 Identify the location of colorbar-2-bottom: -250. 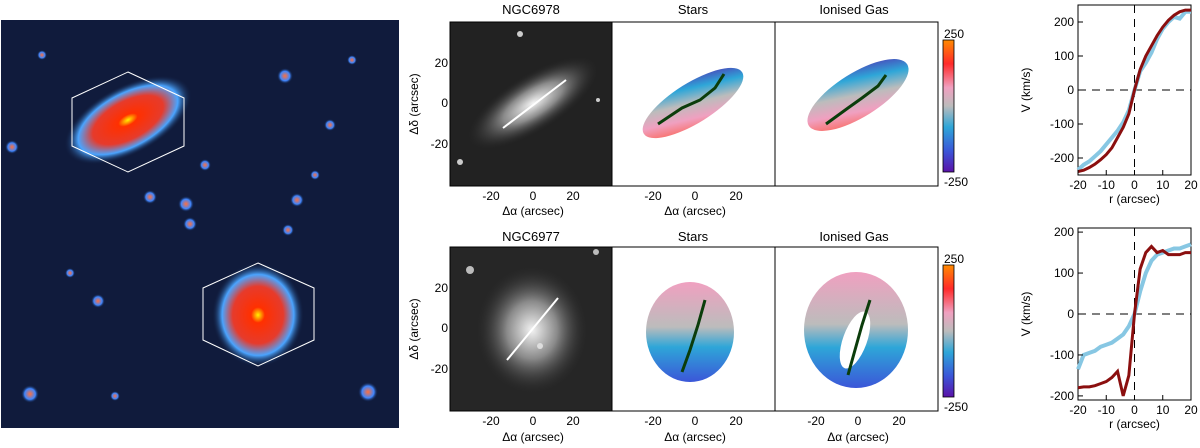
(956, 407).